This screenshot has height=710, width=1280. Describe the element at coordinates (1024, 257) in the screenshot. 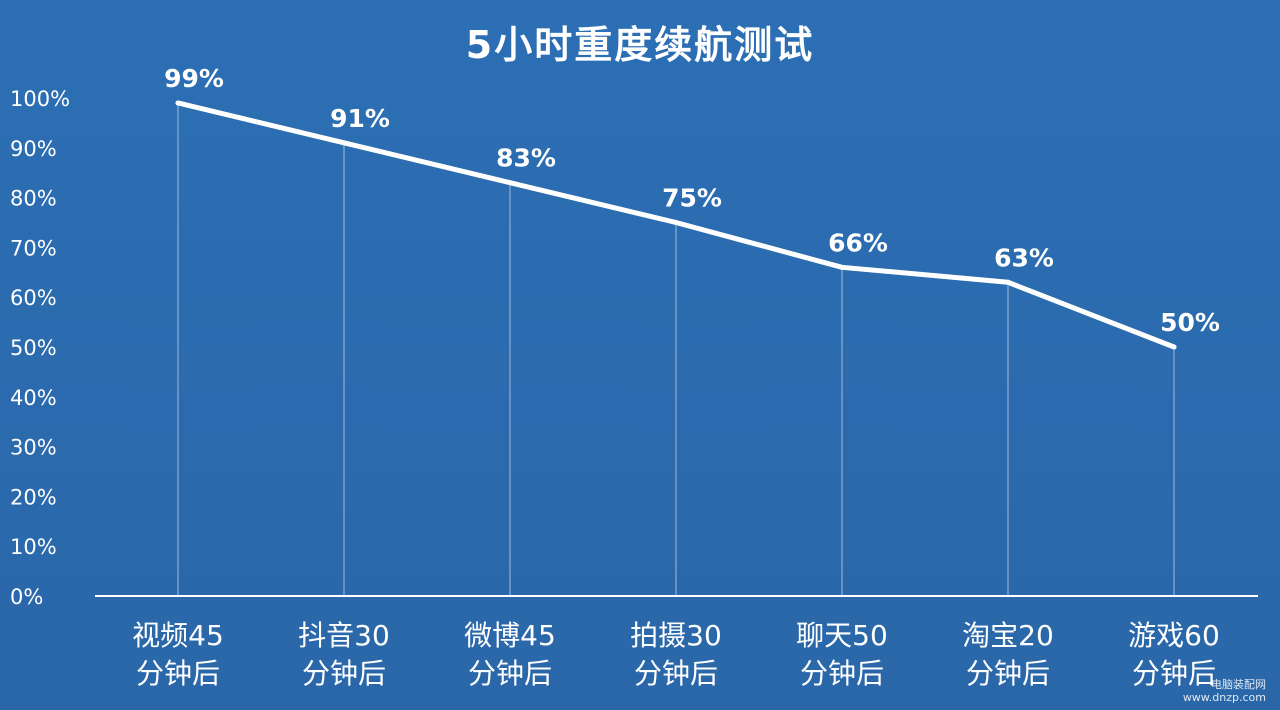

I see `data-label: 63%` at that location.